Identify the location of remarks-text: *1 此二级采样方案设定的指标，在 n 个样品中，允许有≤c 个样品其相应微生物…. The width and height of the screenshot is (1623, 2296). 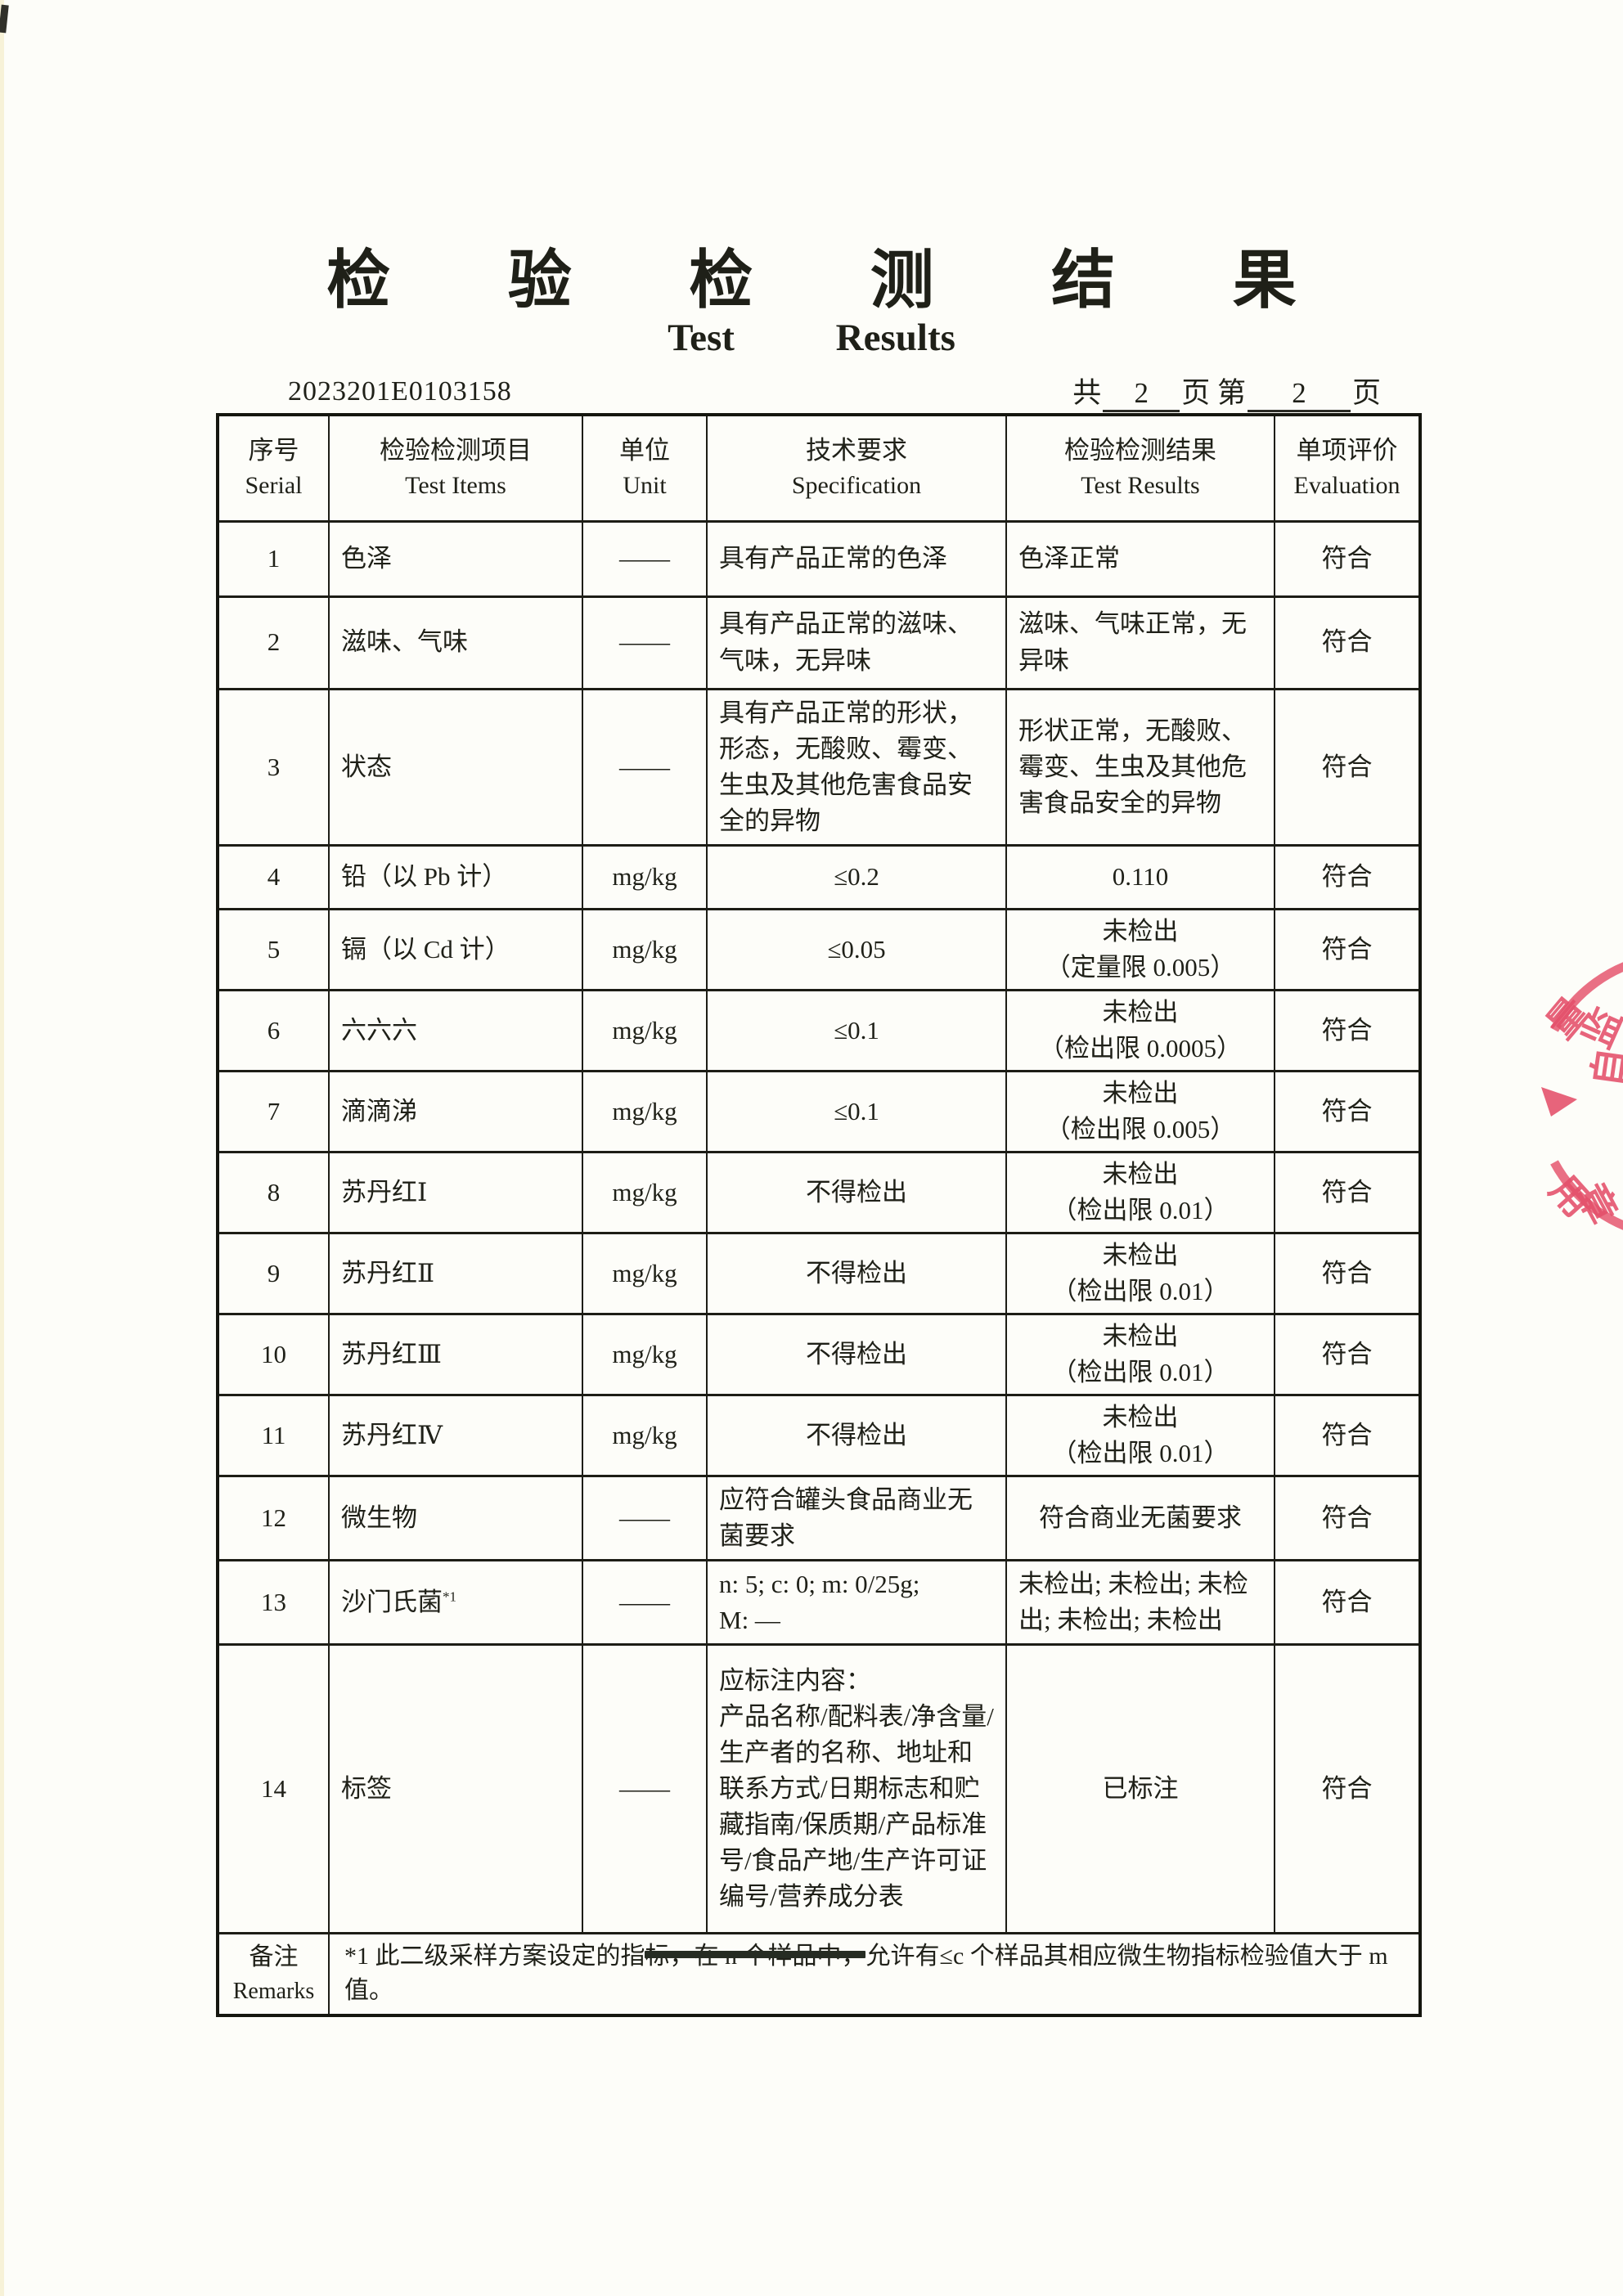
(874, 1975).